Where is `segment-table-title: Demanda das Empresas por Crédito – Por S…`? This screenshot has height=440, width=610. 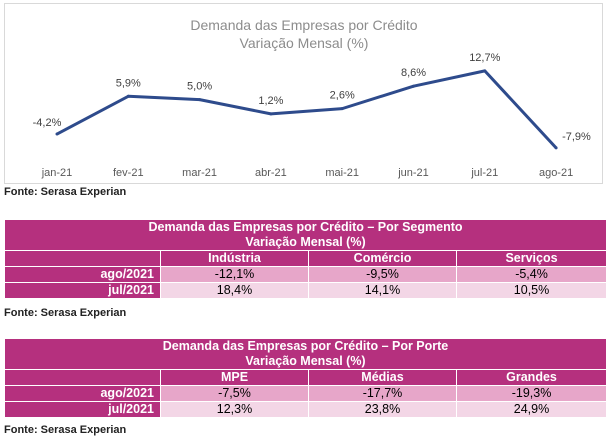
segment-table-title: Demanda das Empresas por Crédito – Por S… is located at coordinates (305, 235).